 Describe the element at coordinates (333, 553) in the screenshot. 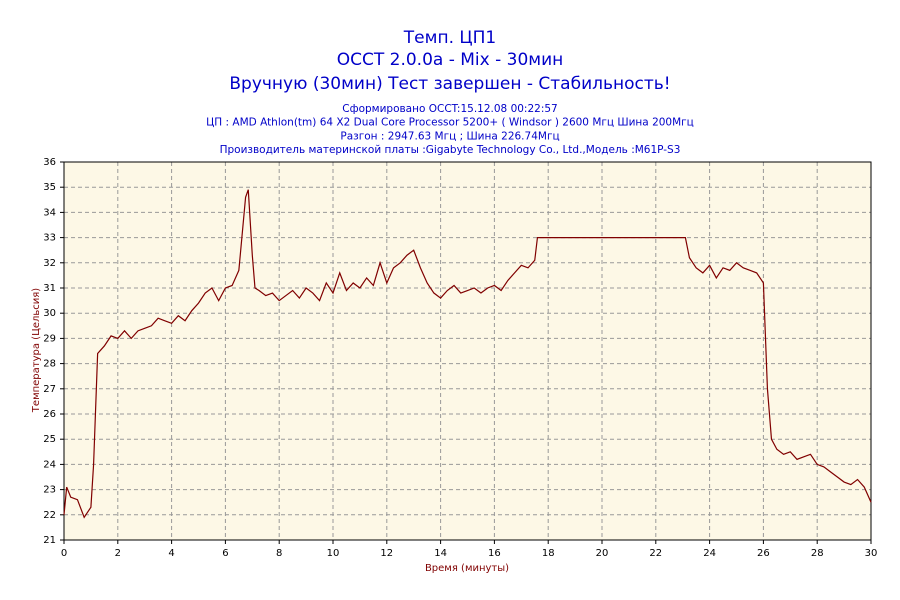

I see `x-tick-label: 10` at that location.